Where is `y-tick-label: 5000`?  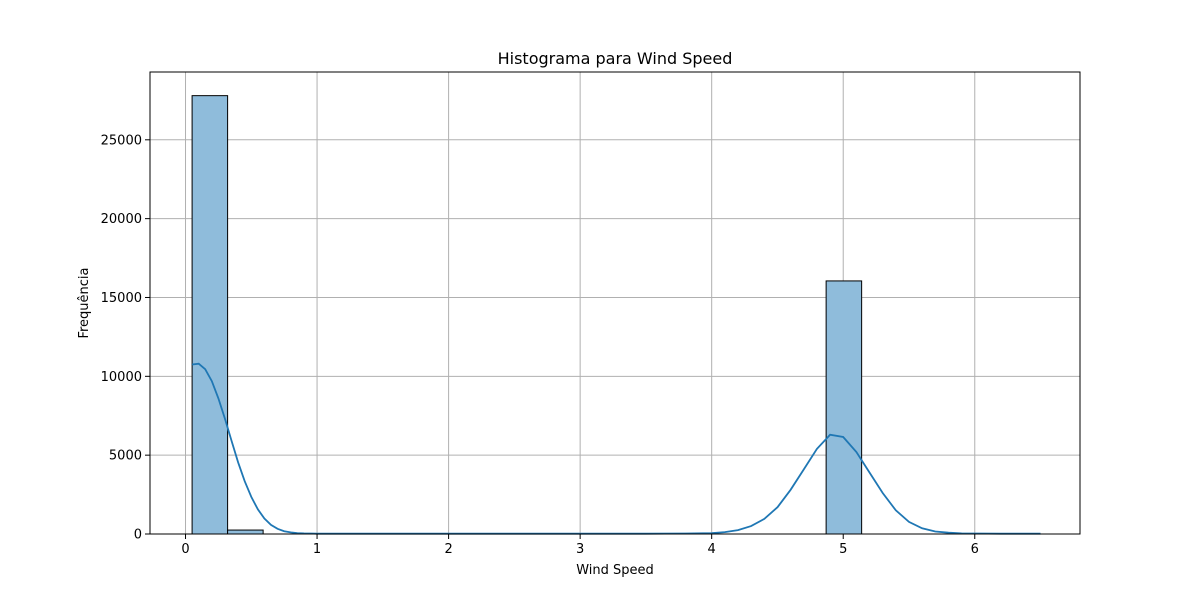 y-tick-label: 5000 is located at coordinates (125, 456).